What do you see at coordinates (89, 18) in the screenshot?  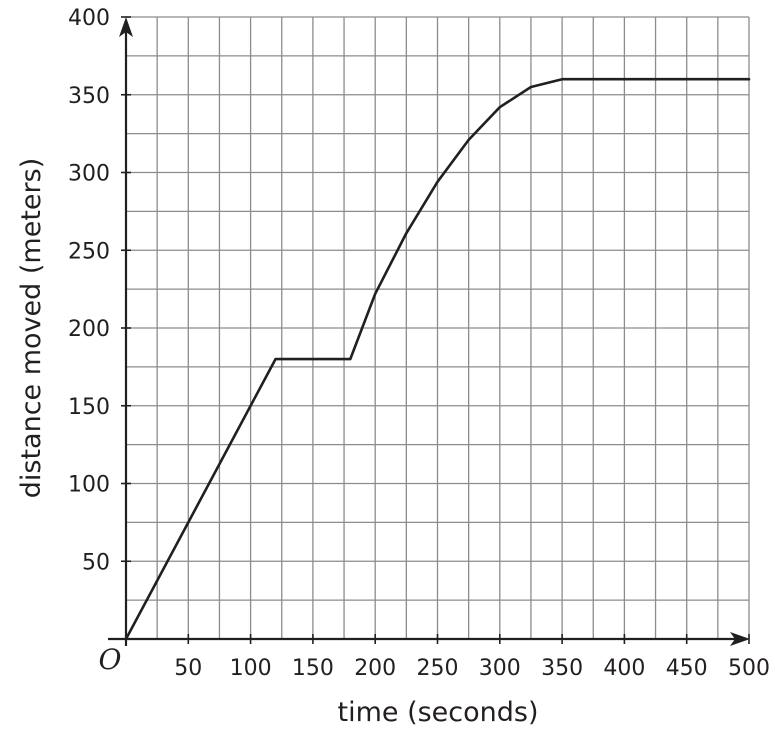 I see `y-tick-label: 400` at bounding box center [89, 18].